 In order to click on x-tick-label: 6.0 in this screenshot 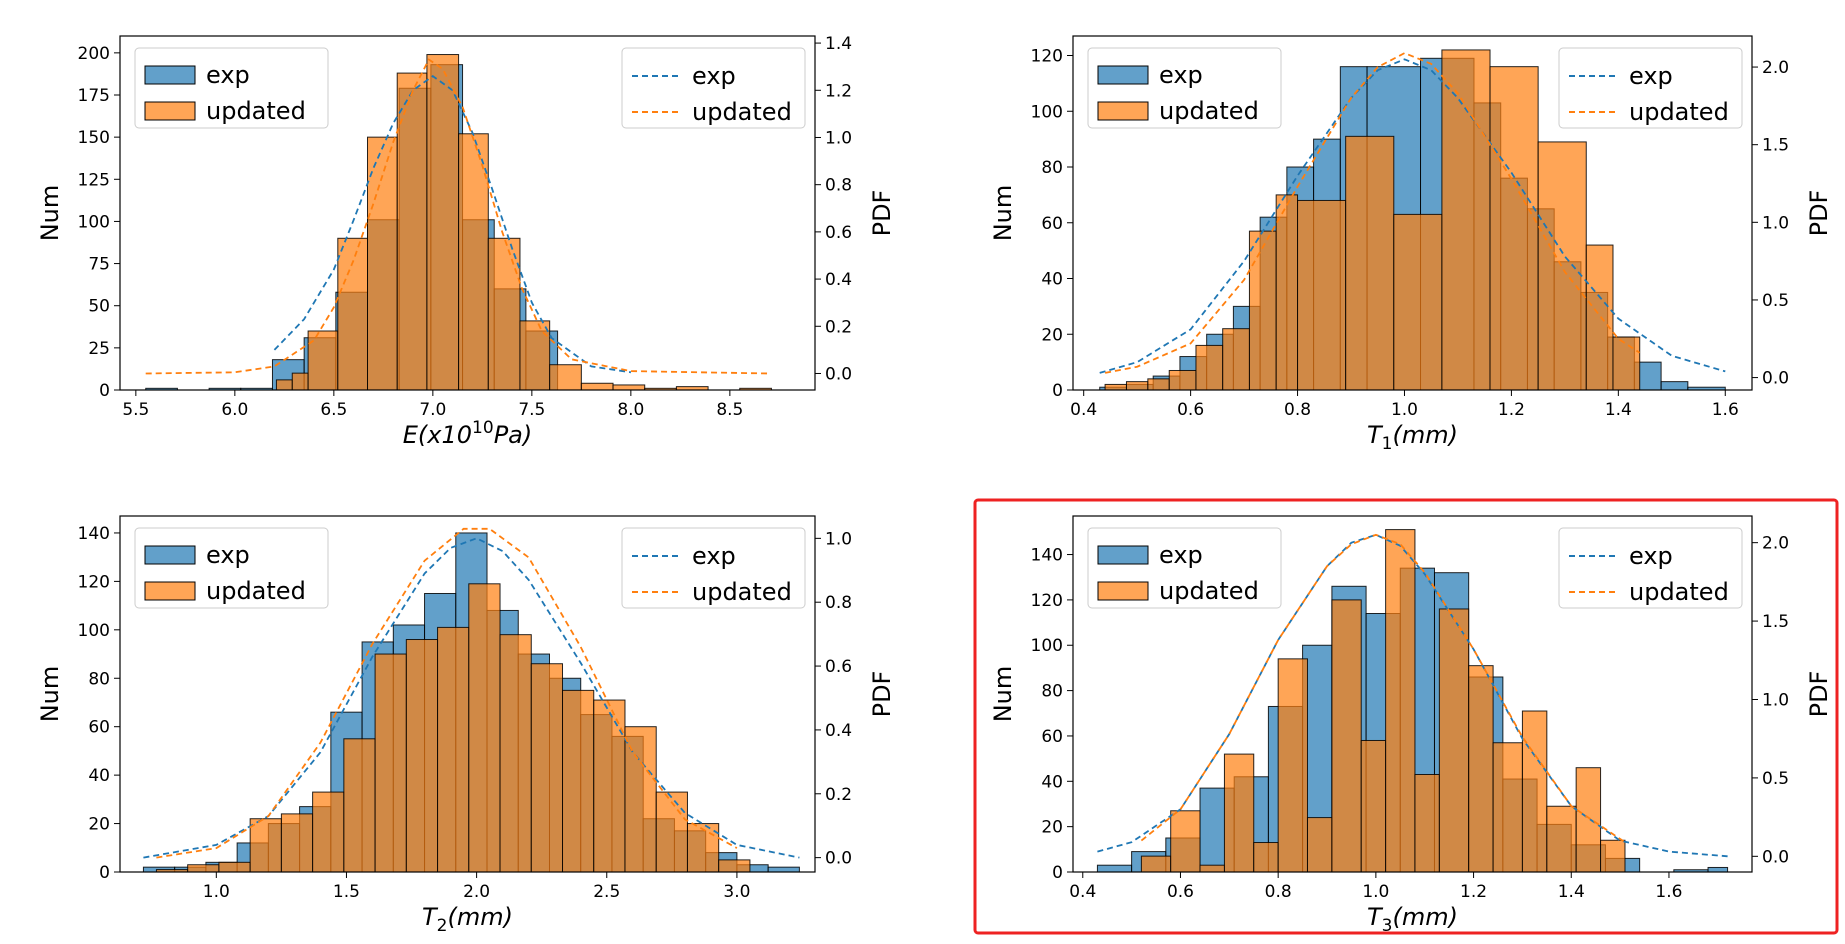, I will do `click(234, 410)`.